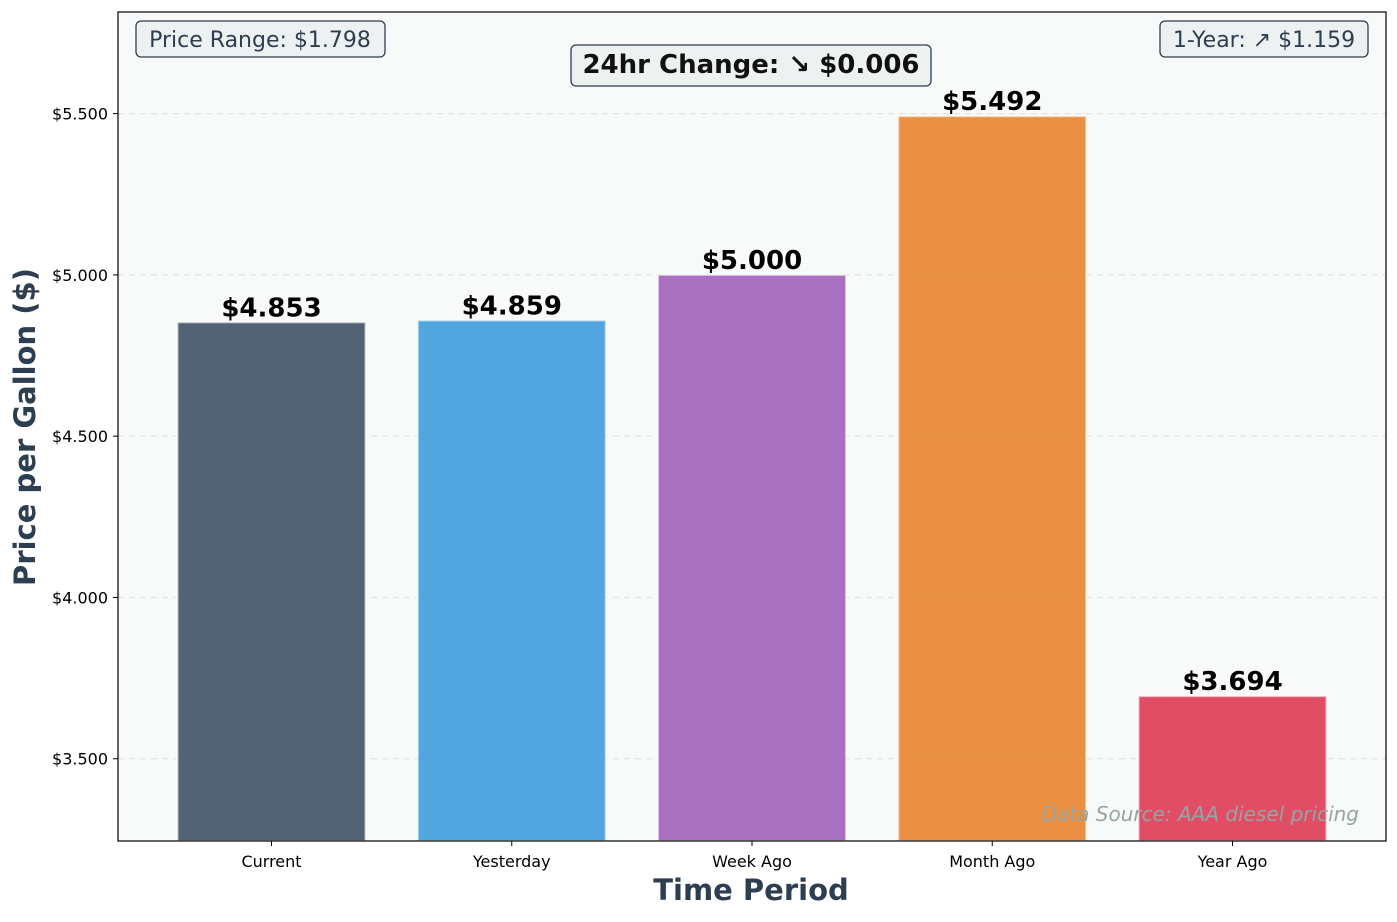 This screenshot has width=1397, height=922. What do you see at coordinates (752, 261) in the screenshot?
I see `bar-value-label: $5.000` at bounding box center [752, 261].